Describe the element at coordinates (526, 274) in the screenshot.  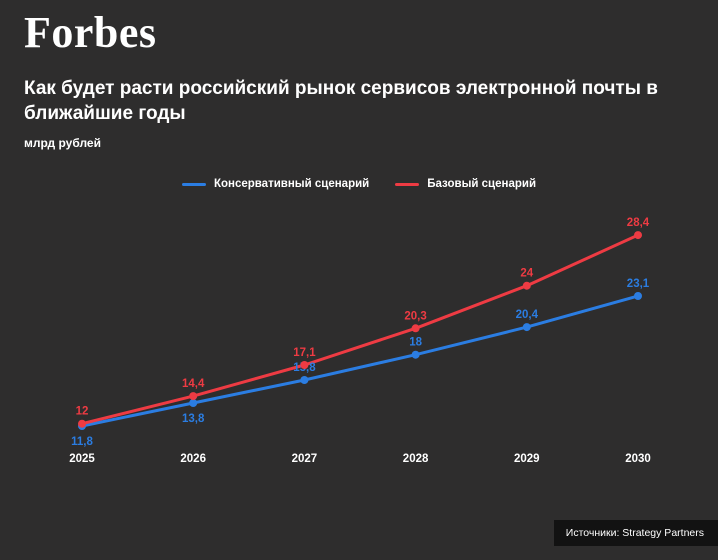
I see `data-label: 24` at that location.